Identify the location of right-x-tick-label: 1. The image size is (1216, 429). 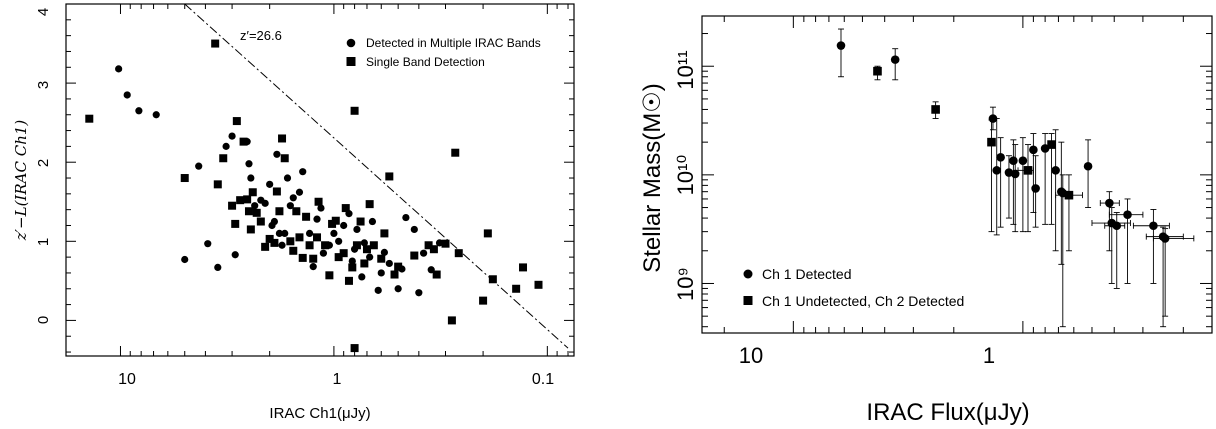
(989, 355).